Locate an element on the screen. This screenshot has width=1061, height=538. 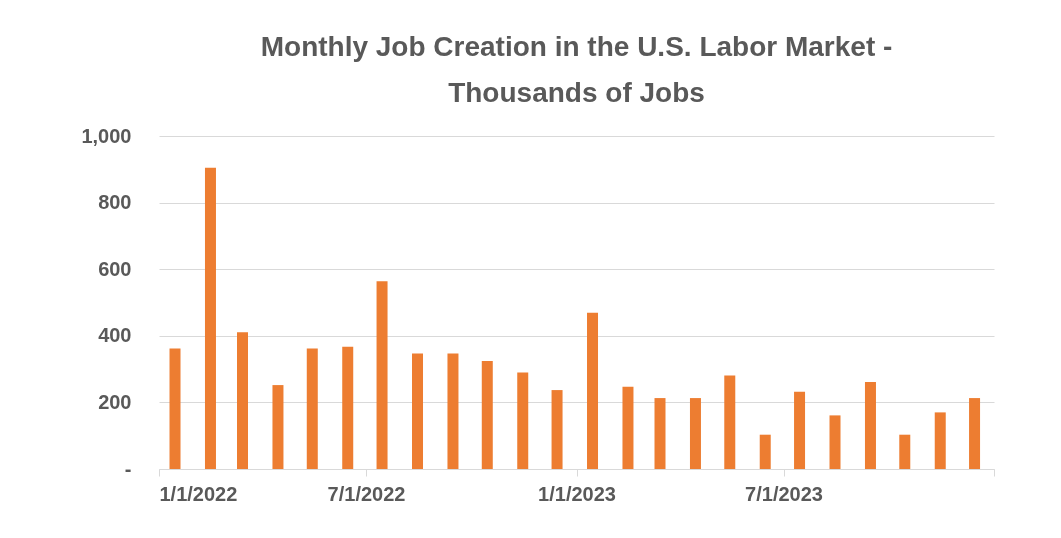
y-tick-label: - is located at coordinates (128, 468).